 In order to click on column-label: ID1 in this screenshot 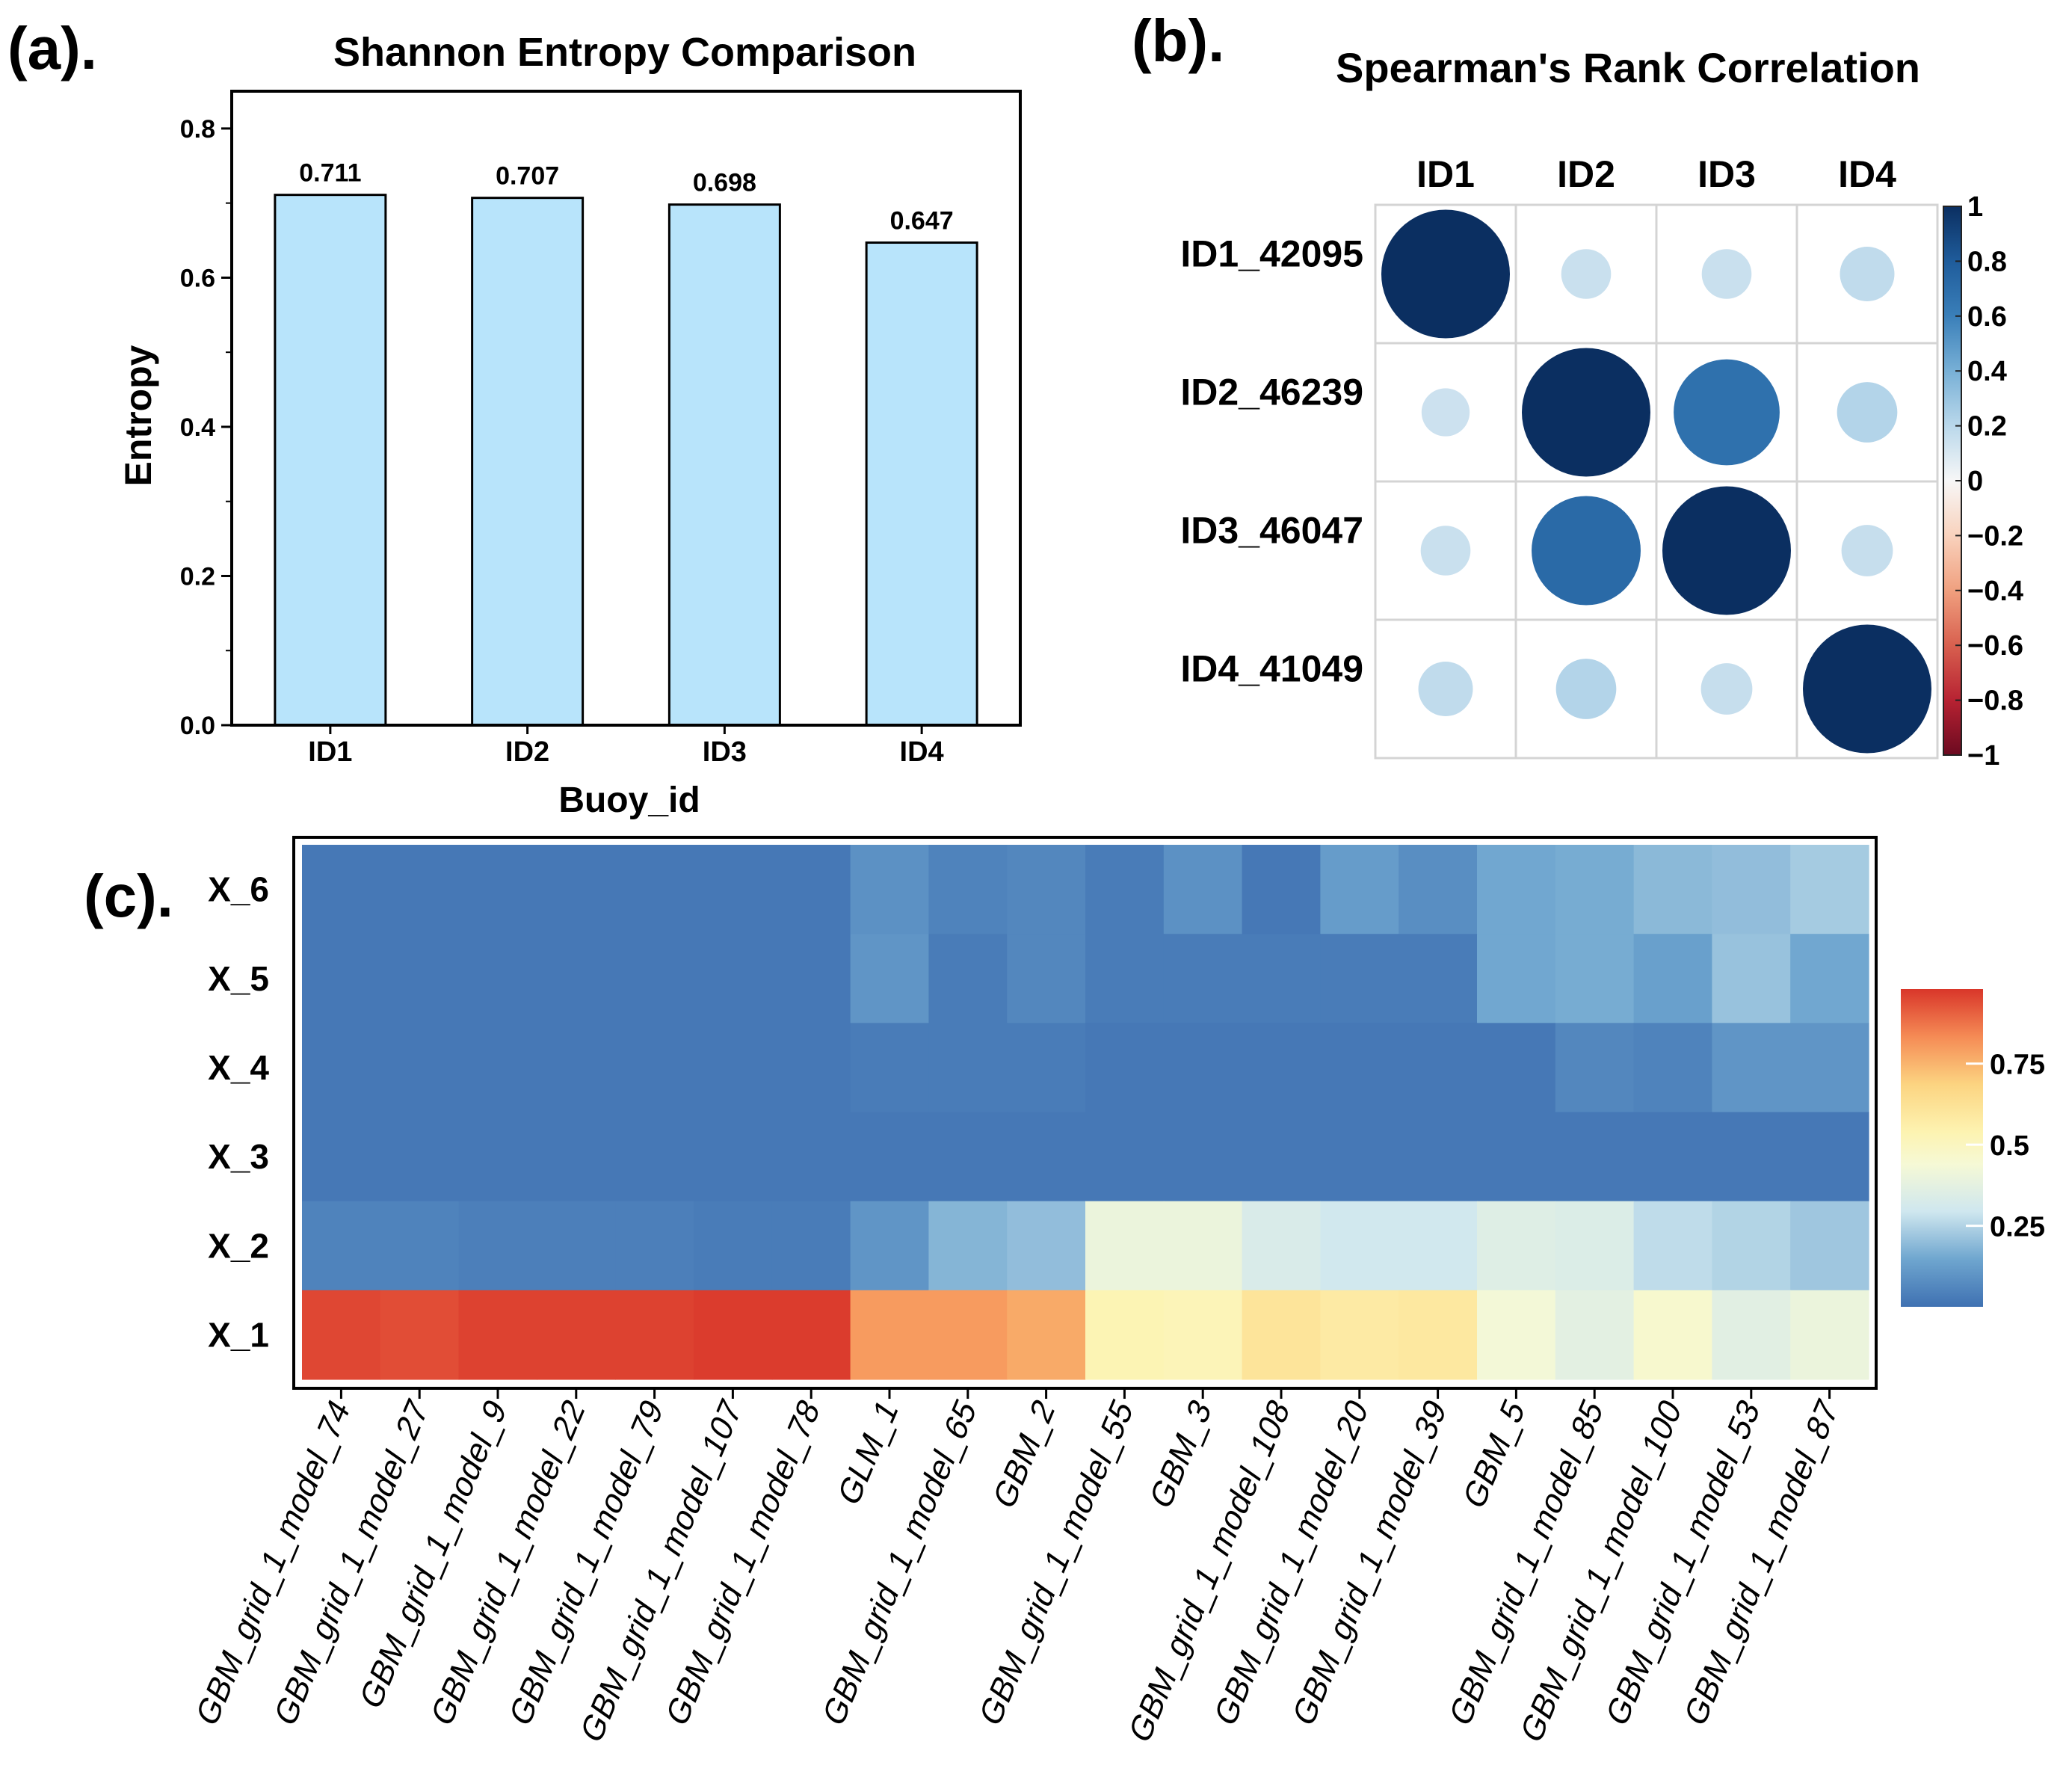, I will do `click(1445, 174)`.